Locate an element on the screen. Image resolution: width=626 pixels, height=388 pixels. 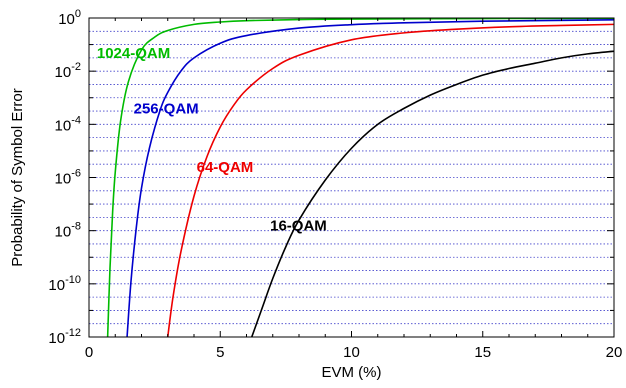
y-tick-label: 10⁻² is located at coordinates (68, 71).